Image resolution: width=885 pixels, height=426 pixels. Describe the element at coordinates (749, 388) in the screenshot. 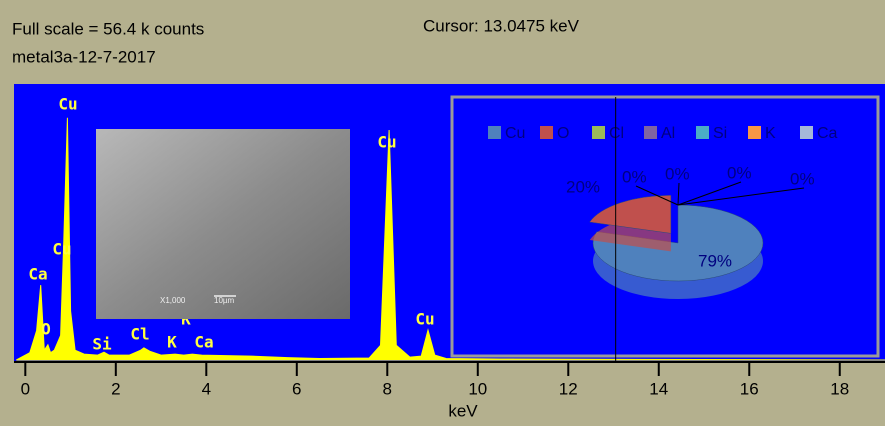

I see `x-tick-label: 16` at that location.